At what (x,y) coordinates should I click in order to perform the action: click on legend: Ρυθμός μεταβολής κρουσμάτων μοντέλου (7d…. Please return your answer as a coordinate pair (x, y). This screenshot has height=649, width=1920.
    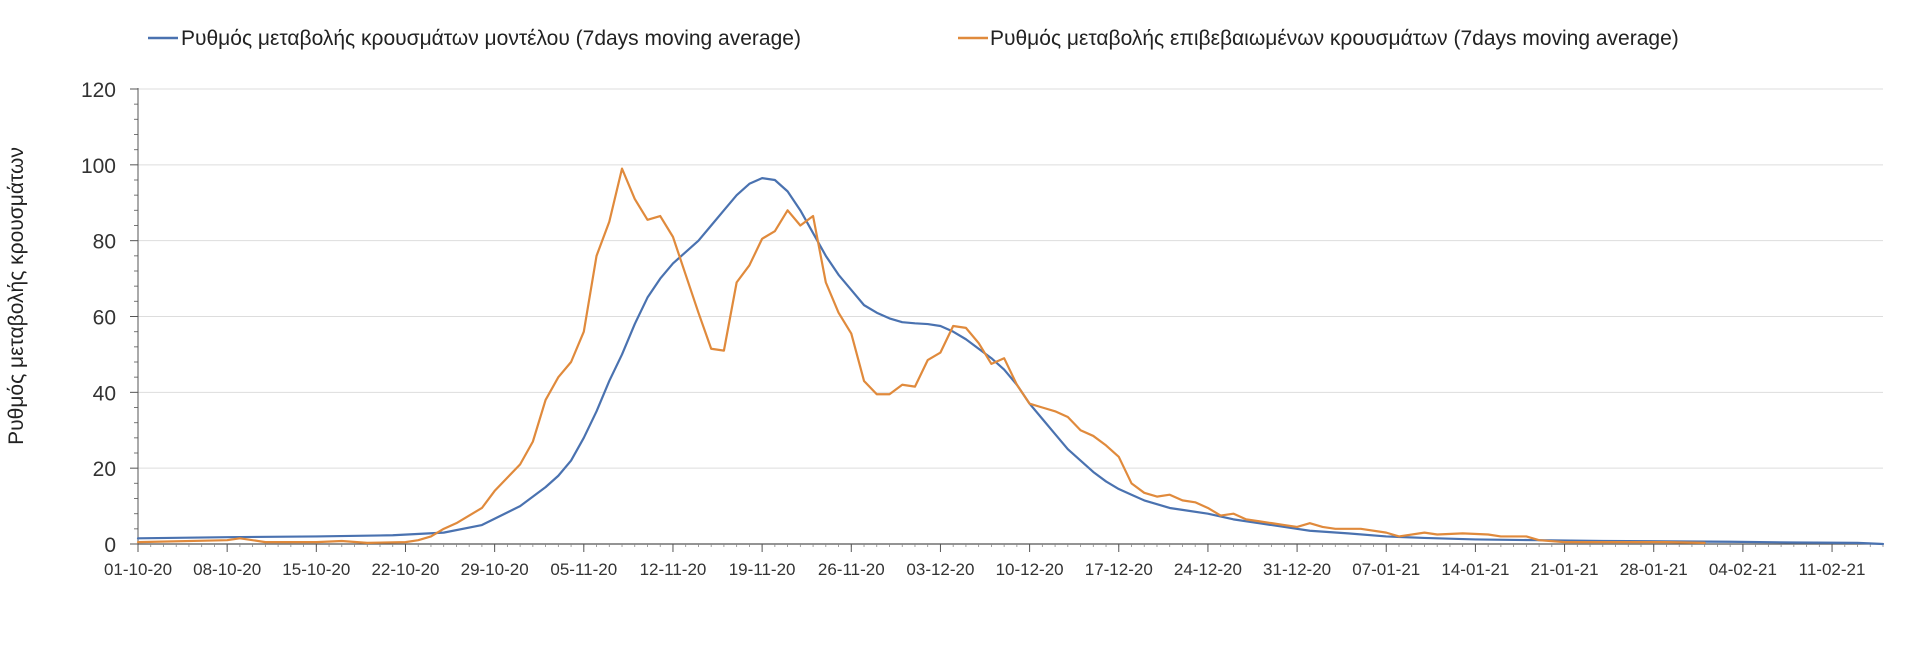
    Looking at the image, I should click on (913, 38).